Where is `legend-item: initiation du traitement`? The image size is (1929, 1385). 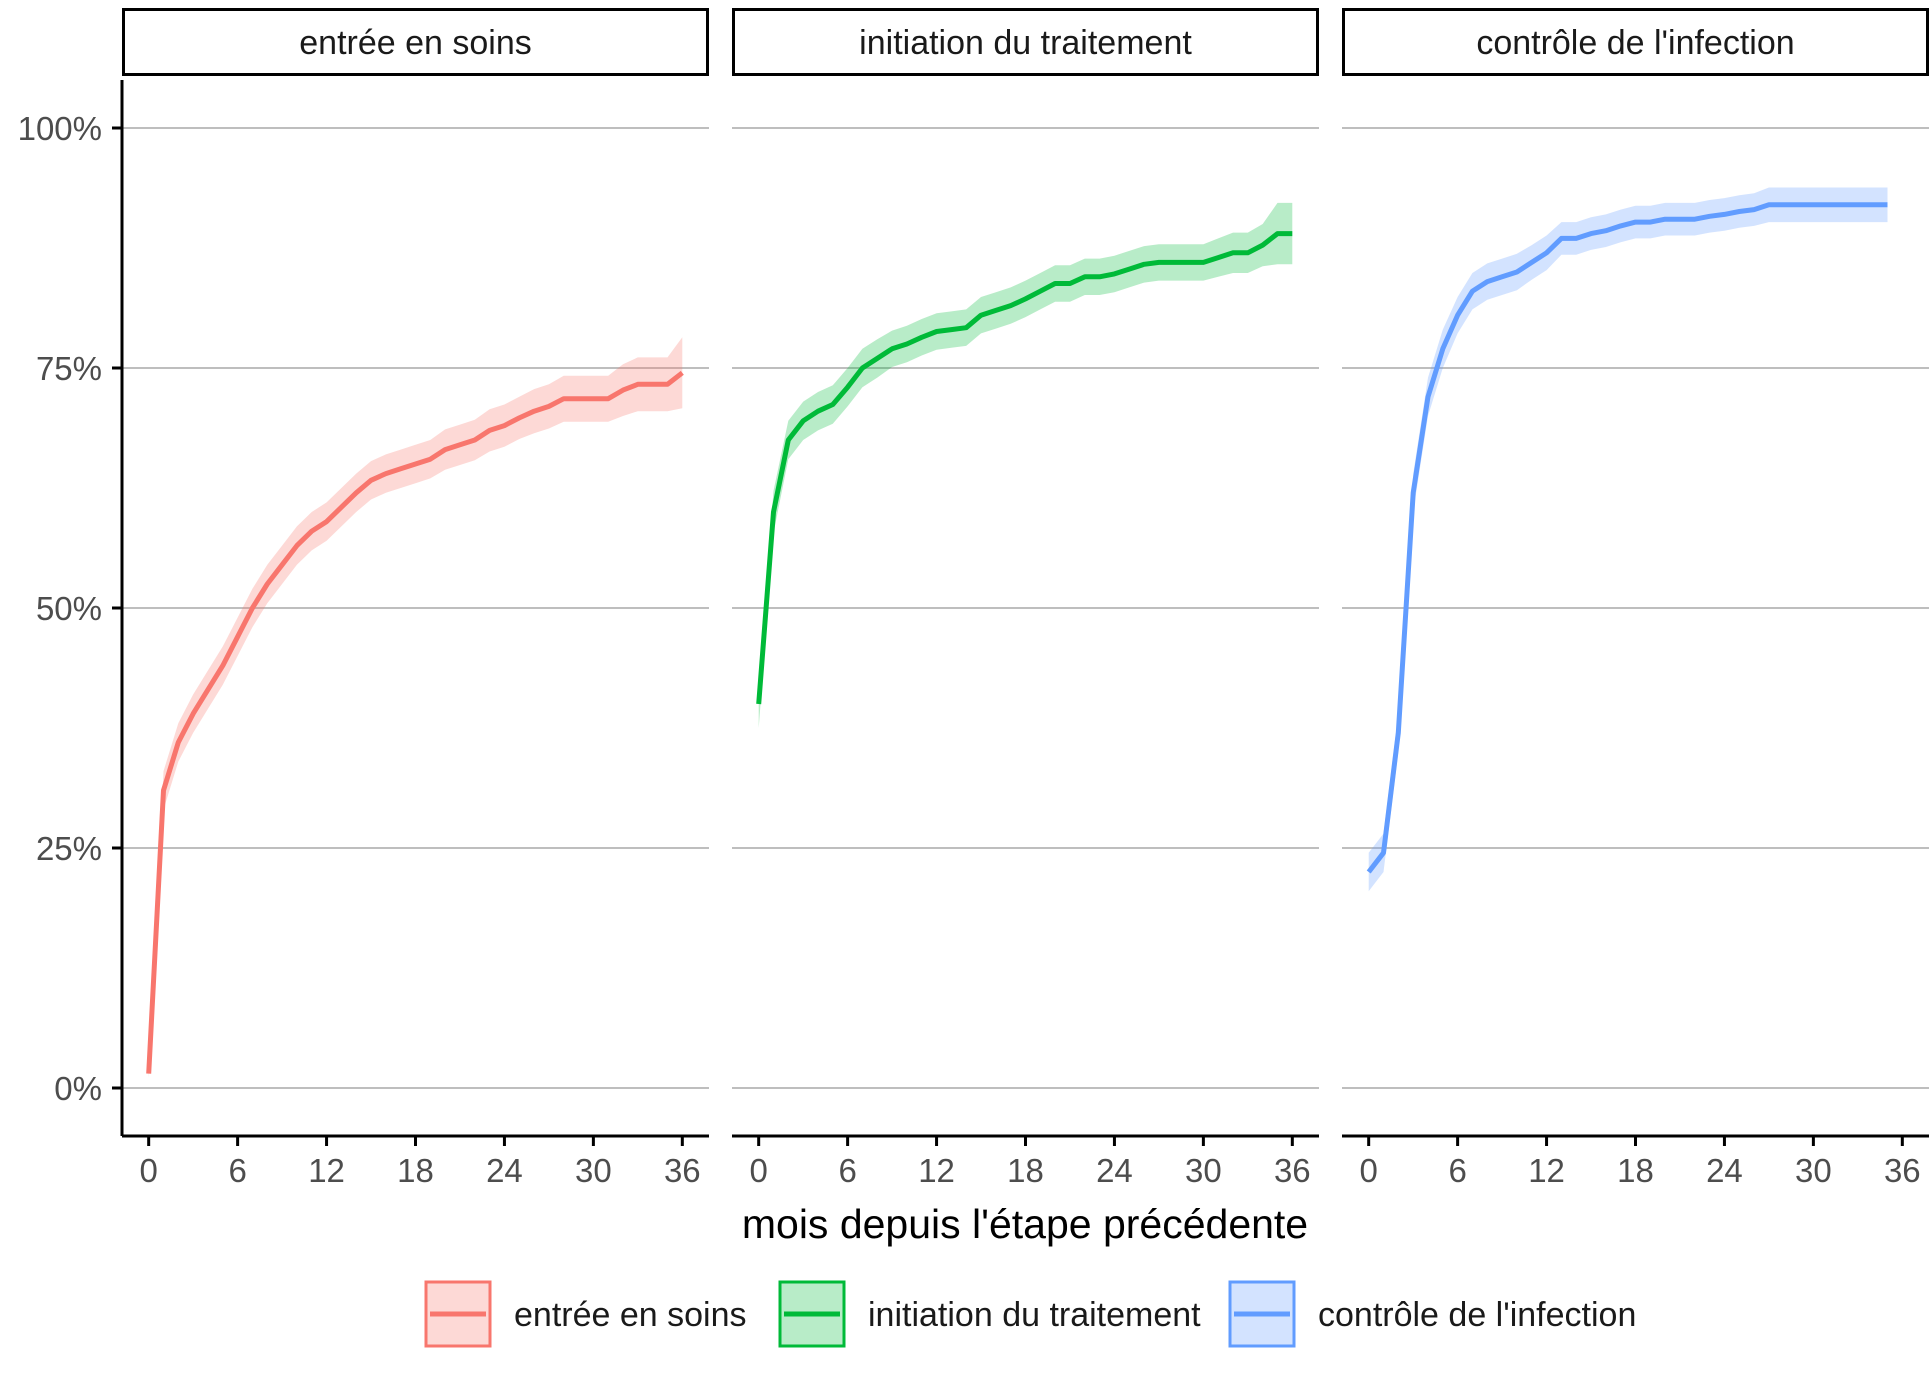
legend-item: initiation du traitement is located at coordinates (989, 1314).